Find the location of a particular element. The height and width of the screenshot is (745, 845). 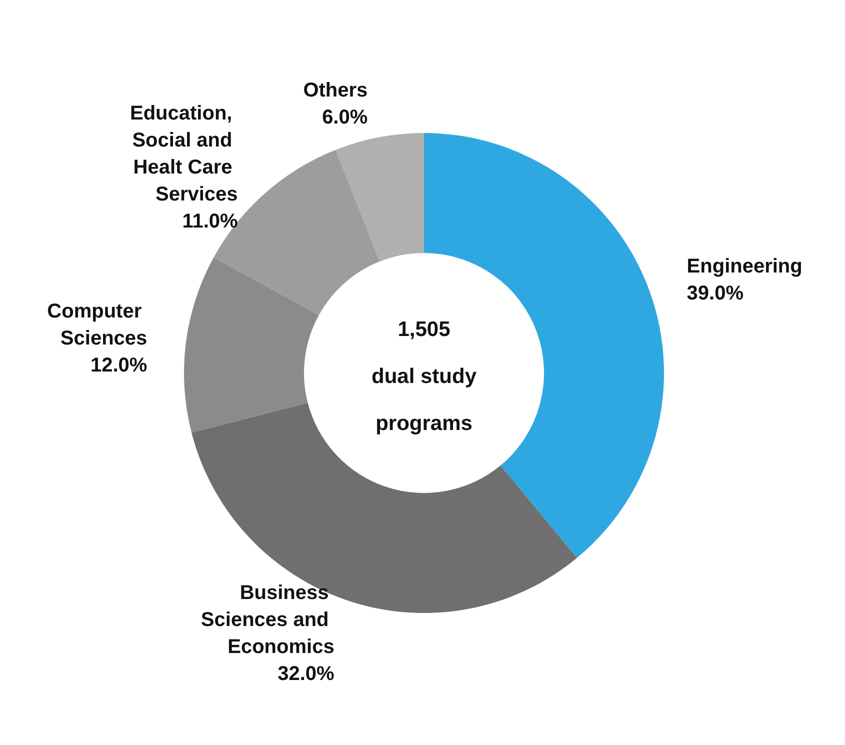

data-label: 39.0% is located at coordinates (715, 293).